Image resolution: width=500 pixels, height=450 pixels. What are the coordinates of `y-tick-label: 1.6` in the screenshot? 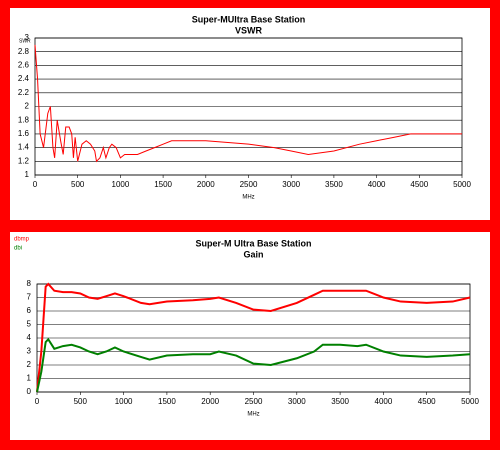 It's located at (24, 133).